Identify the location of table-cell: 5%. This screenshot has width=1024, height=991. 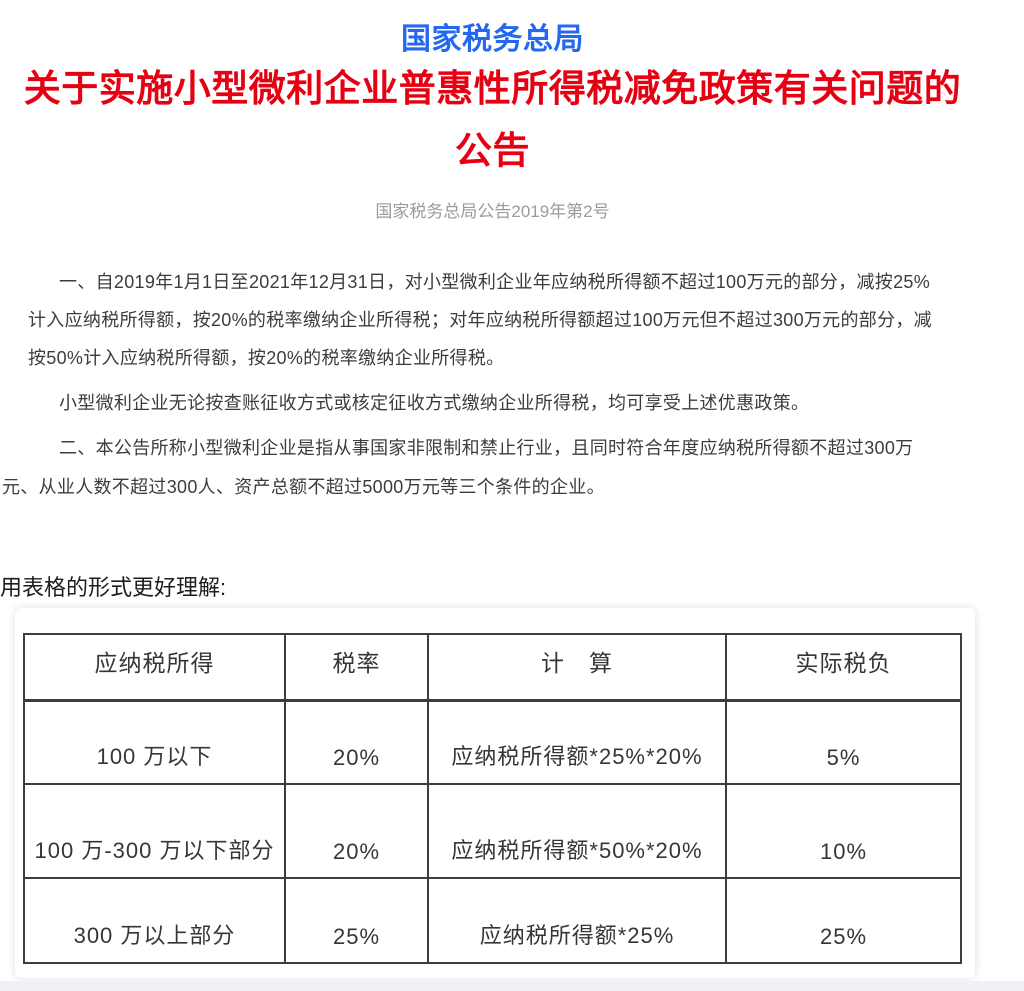
(843, 742).